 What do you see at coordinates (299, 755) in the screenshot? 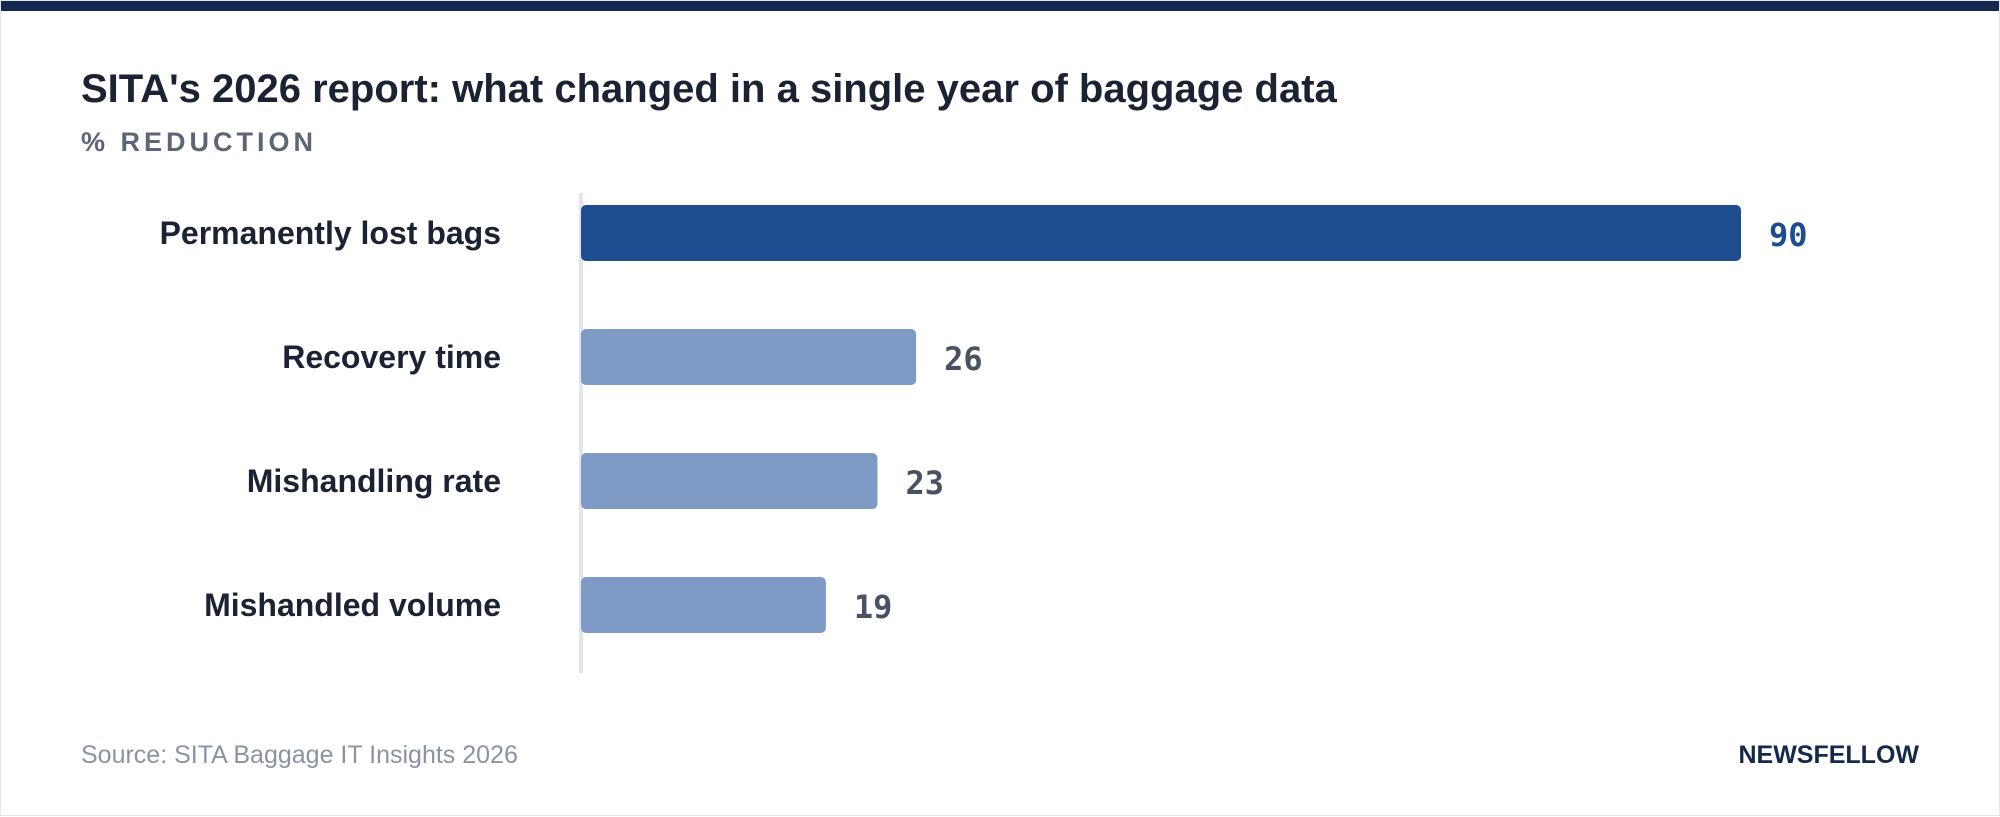
I see `source-note: Source: SITA Baggage IT Insights 2026` at bounding box center [299, 755].